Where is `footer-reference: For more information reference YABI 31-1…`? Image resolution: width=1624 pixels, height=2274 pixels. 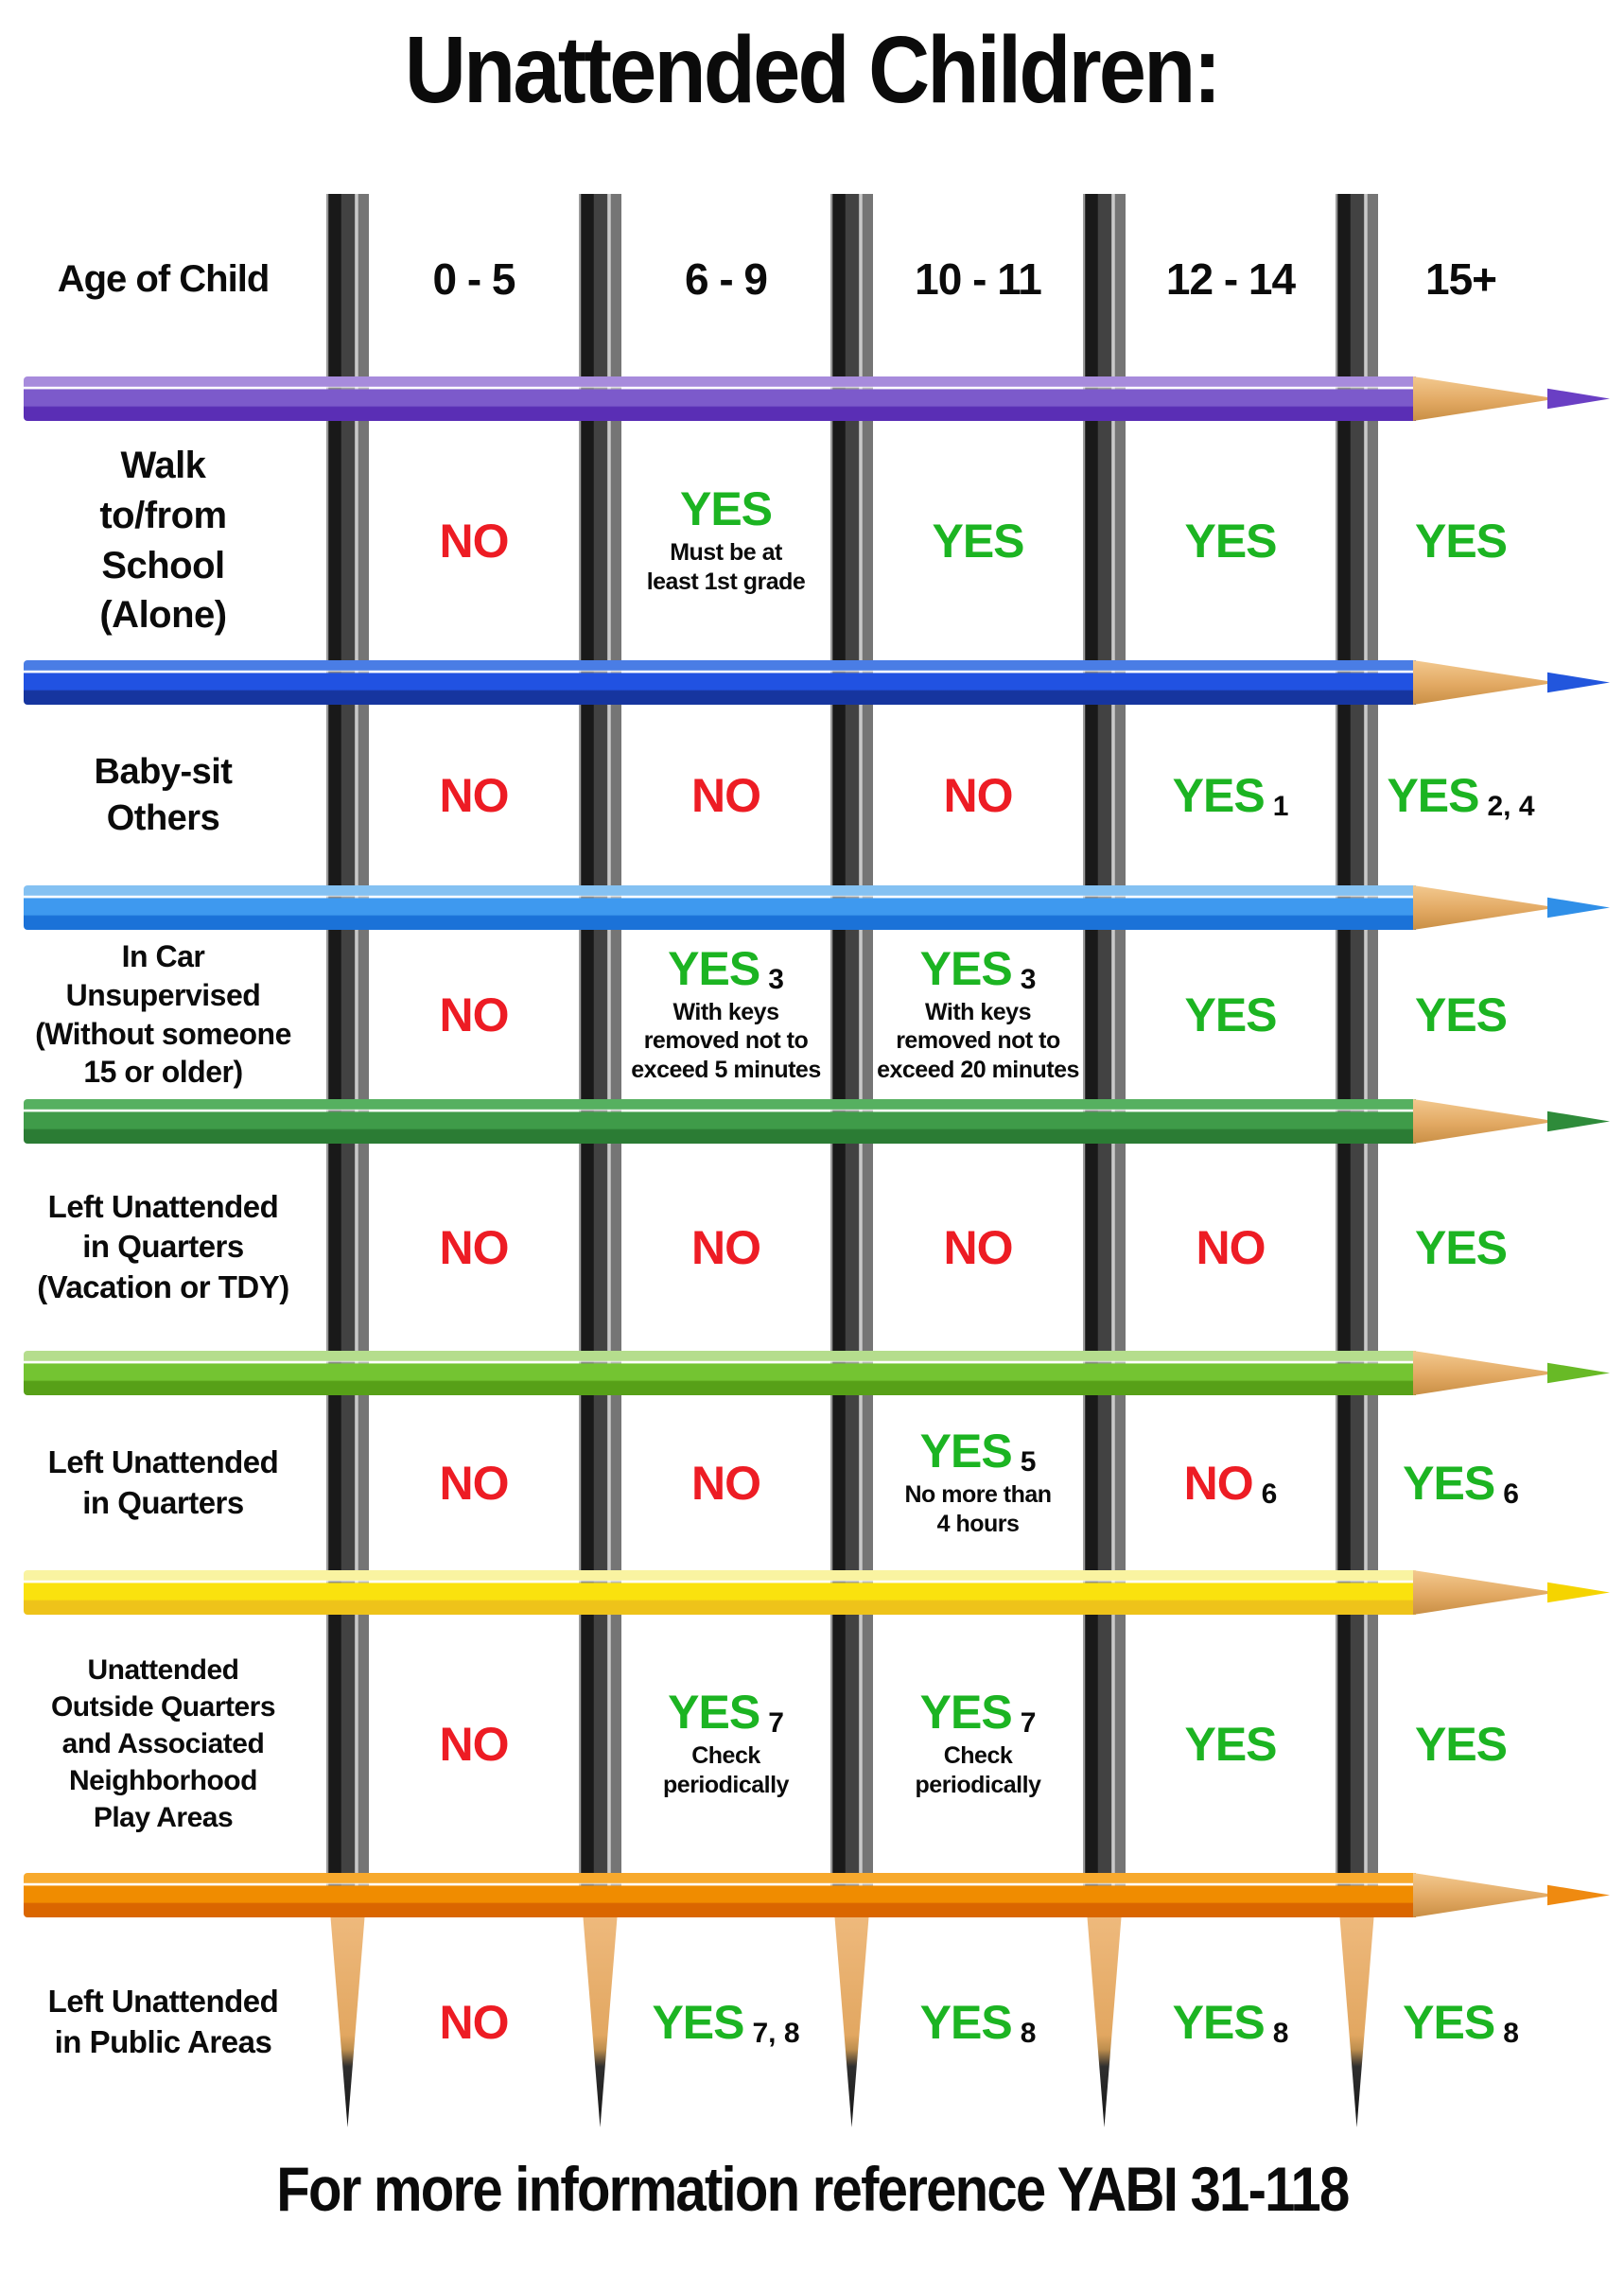
footer-reference: For more information reference YABI 31-1… is located at coordinates (812, 2189).